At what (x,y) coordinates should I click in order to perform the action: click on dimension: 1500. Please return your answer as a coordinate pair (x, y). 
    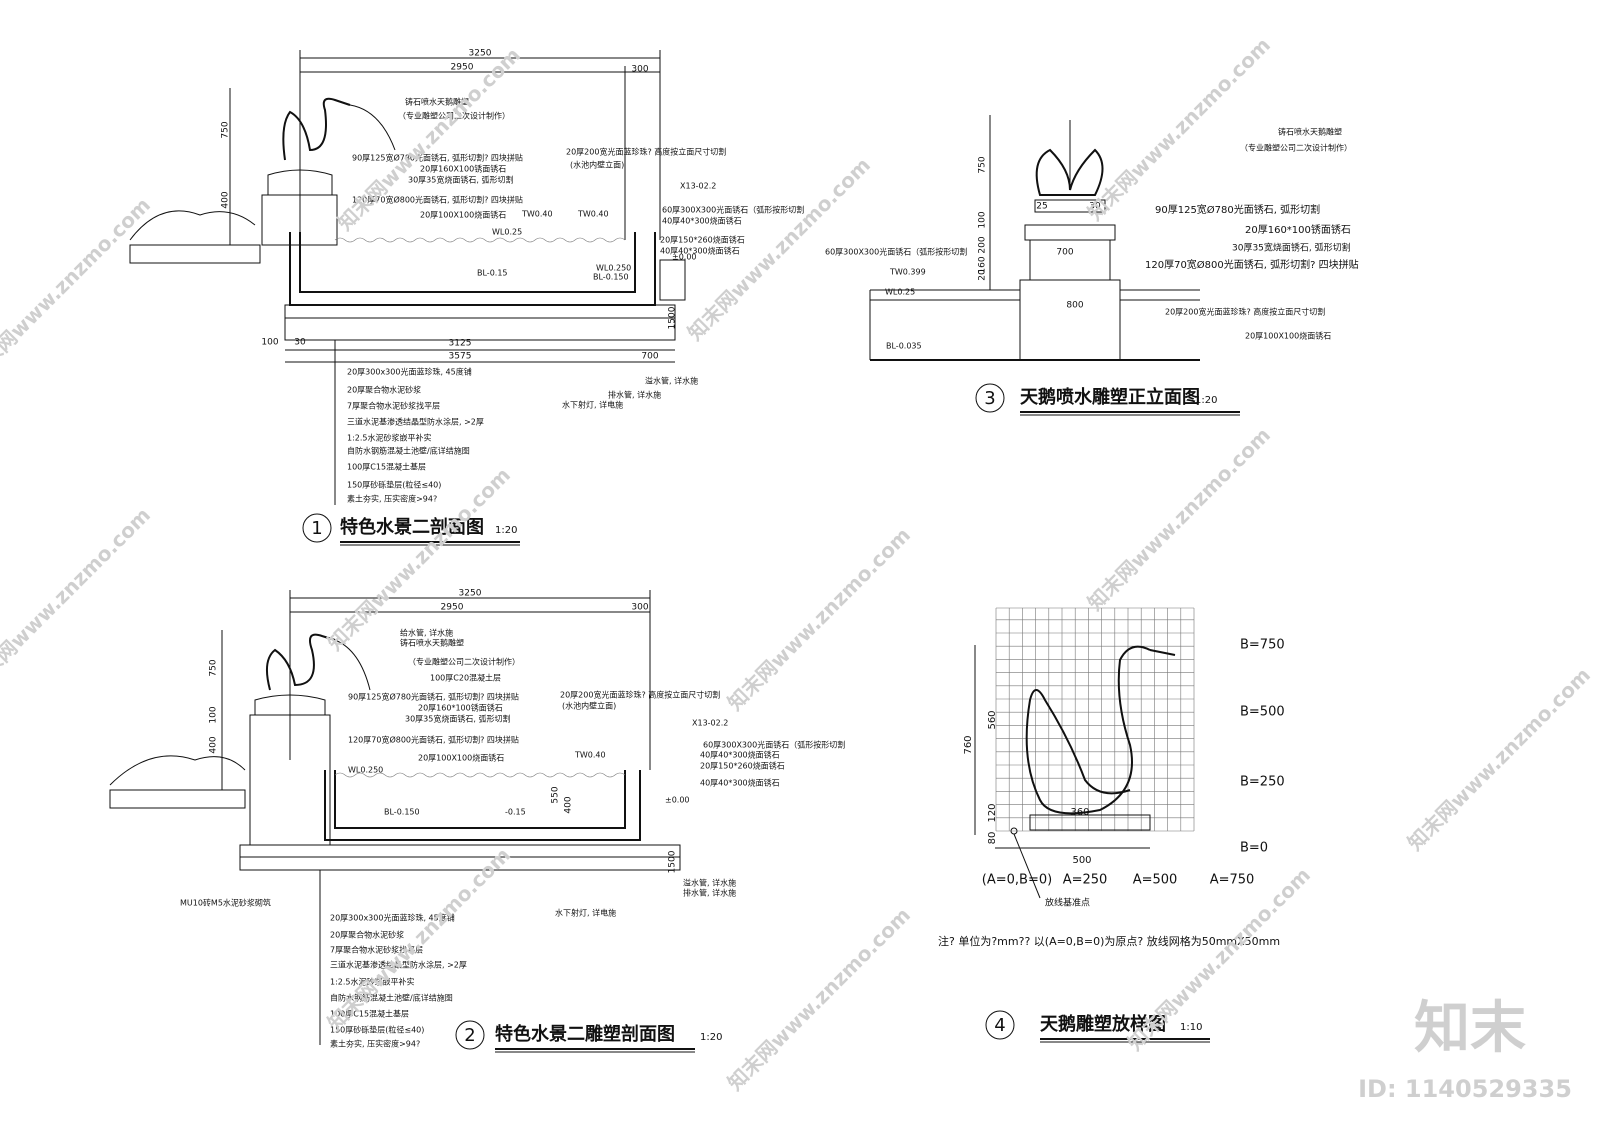
    Looking at the image, I should click on (673, 317).